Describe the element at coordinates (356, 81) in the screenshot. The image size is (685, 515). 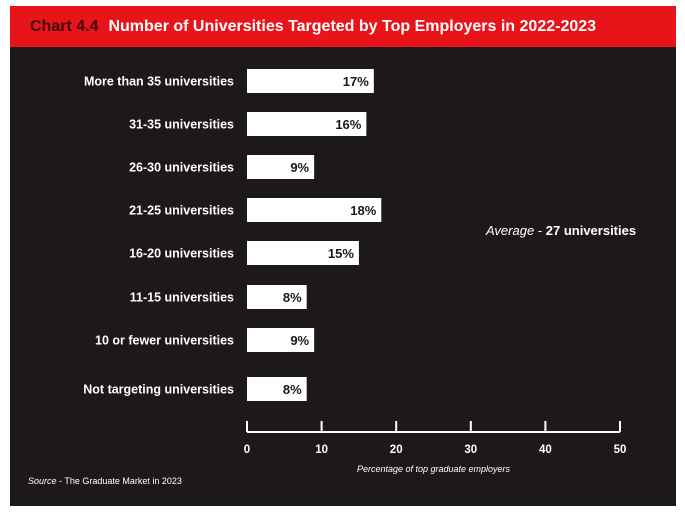
I see `bar-value-label: 17%` at that location.